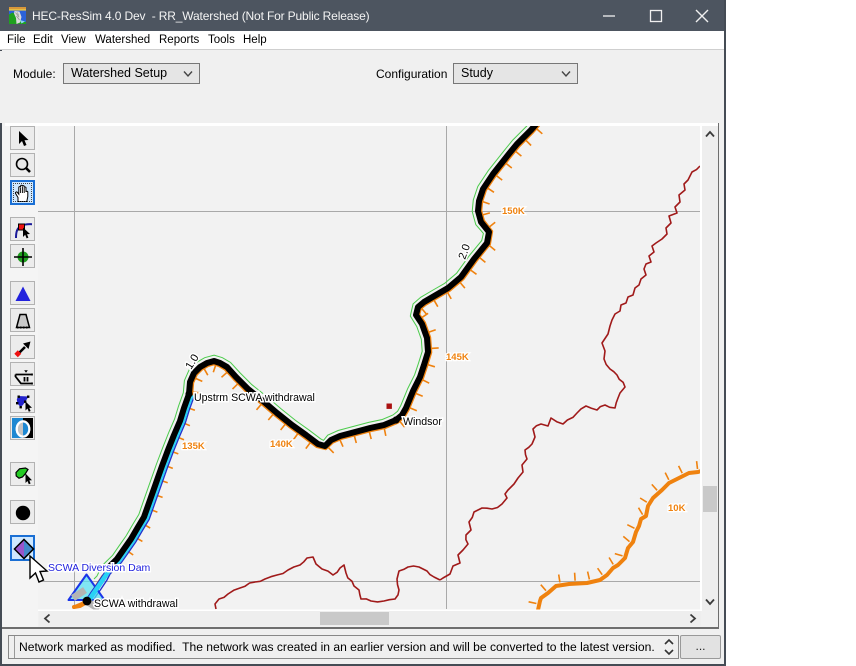  Describe the element at coordinates (281, 444) in the screenshot. I see `svg-text: 140K` at that location.